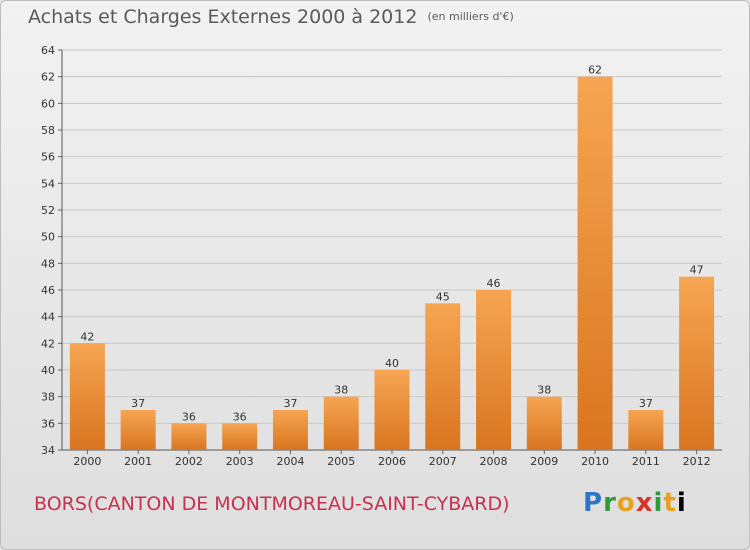 The width and height of the screenshot is (750, 550). Describe the element at coordinates (48, 183) in the screenshot. I see `y-tick-label: 54` at that location.